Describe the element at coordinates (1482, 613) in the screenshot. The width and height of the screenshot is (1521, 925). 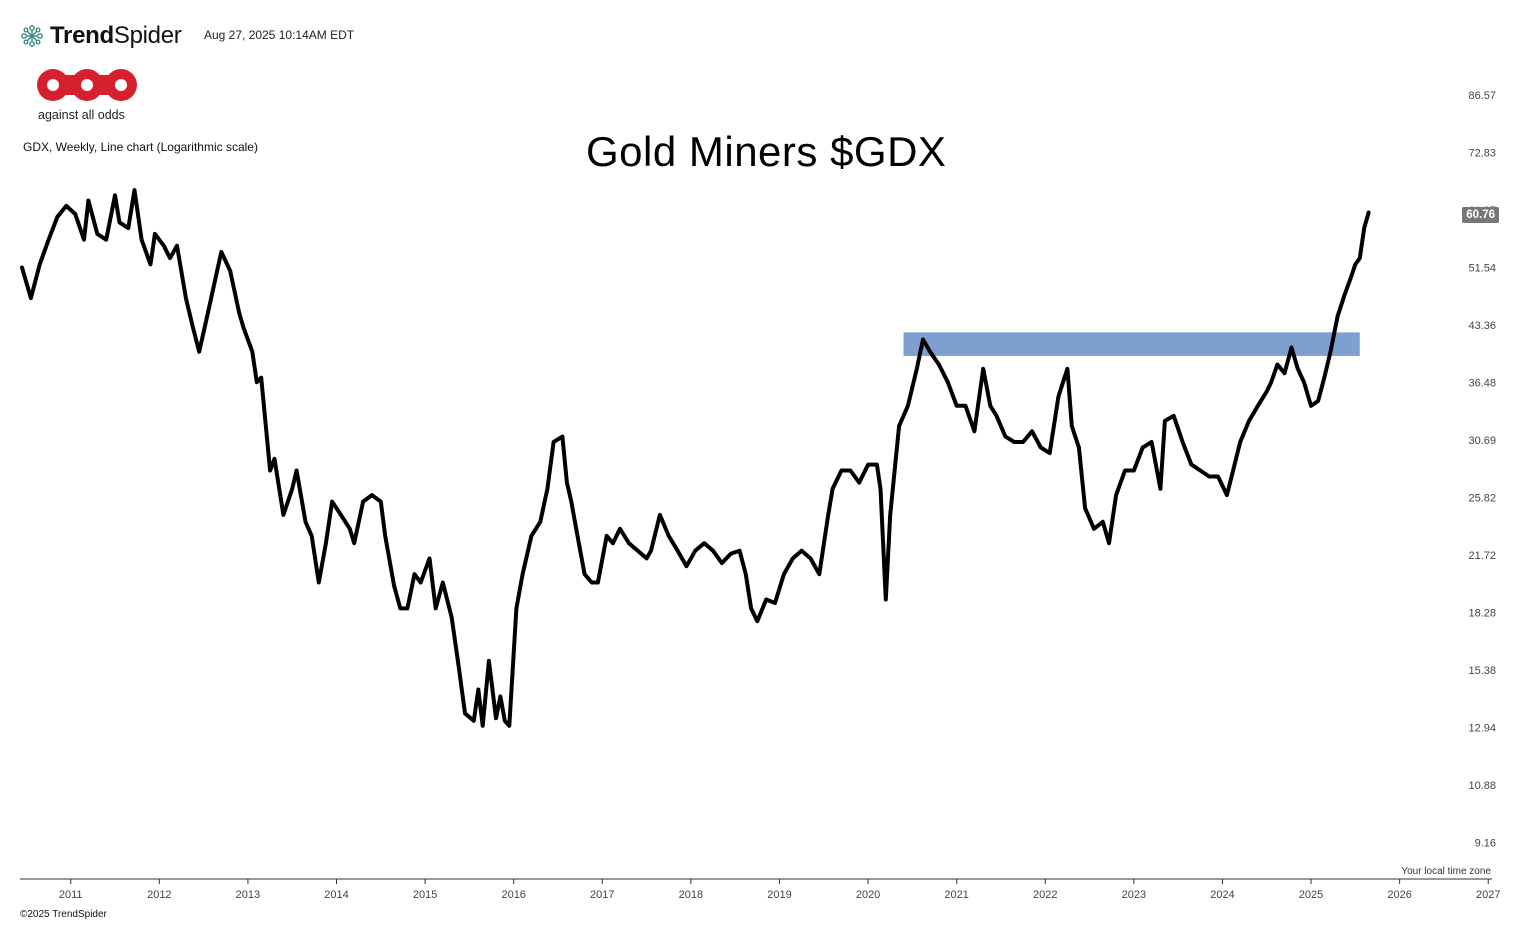
I see `y-tick-label: 18.28` at that location.